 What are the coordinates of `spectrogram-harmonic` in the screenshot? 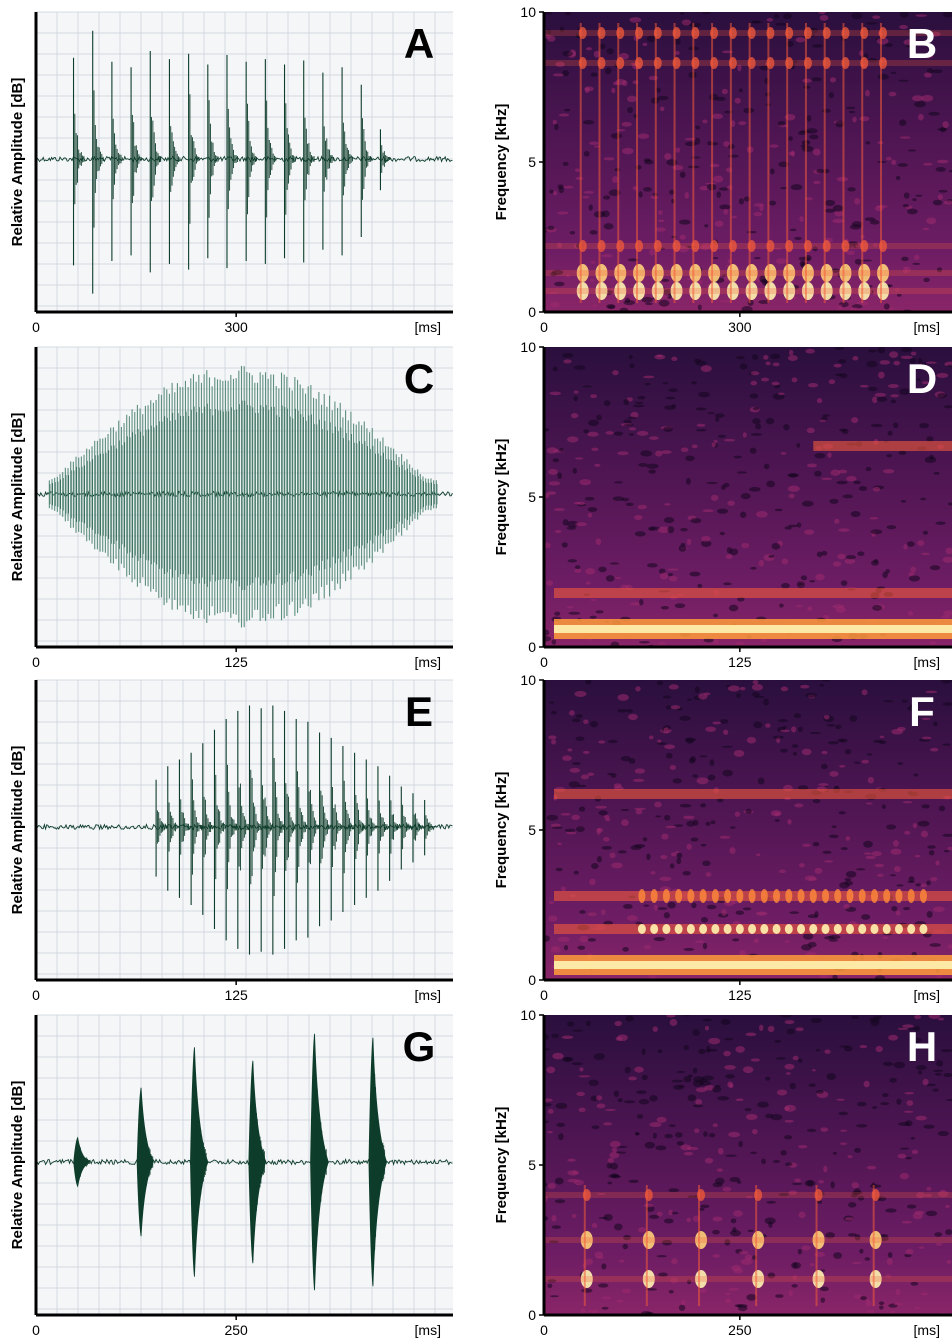 It's located at (715, 929).